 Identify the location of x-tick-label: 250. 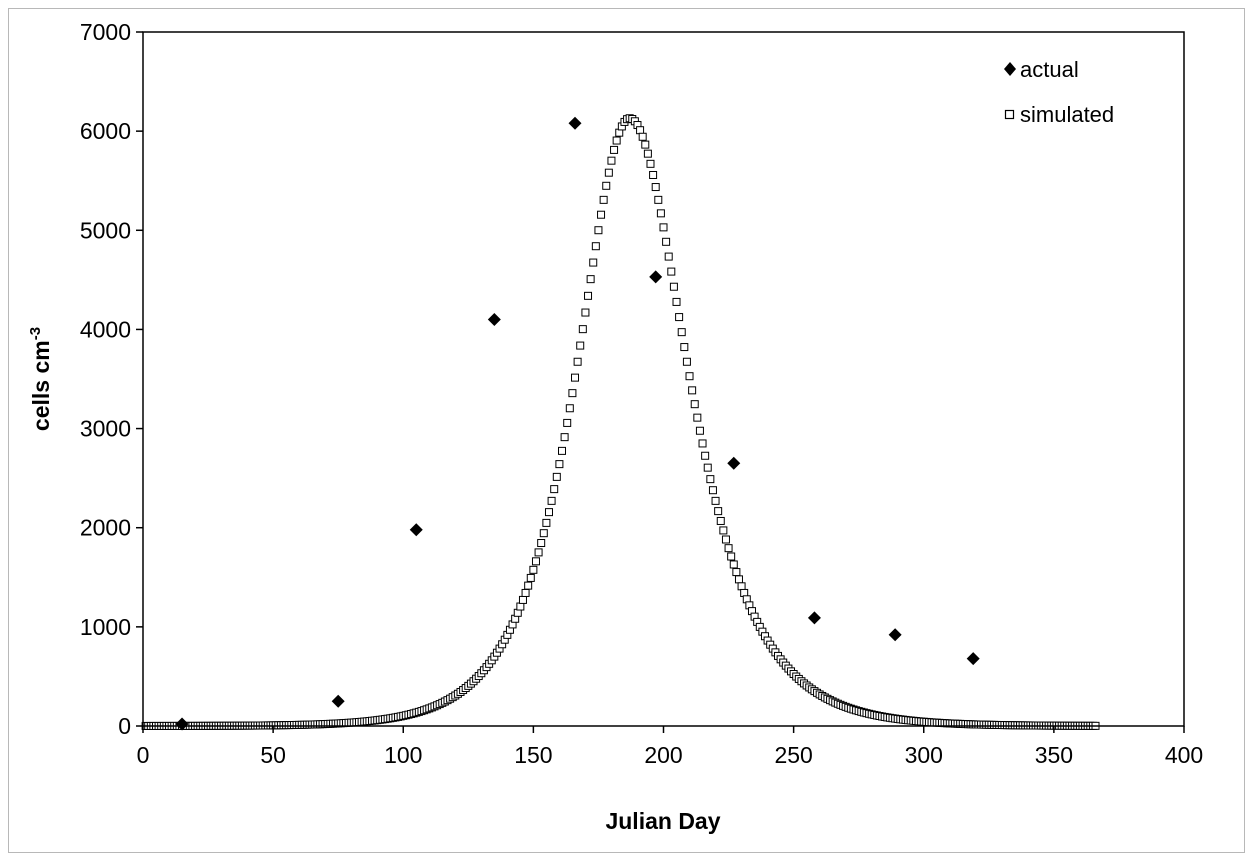
(793, 755).